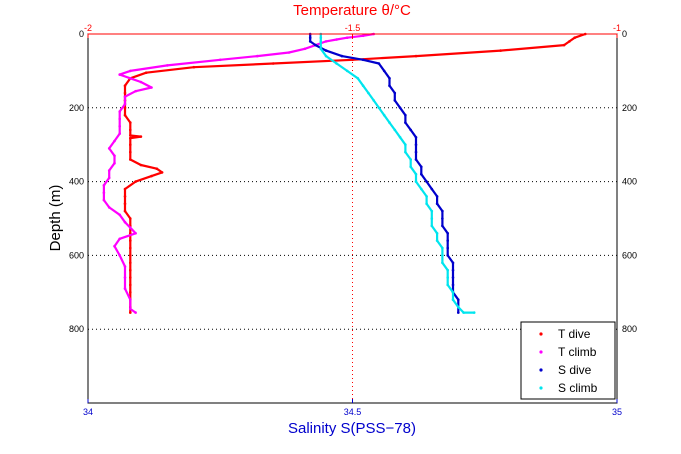  Describe the element at coordinates (575, 370) in the screenshot. I see `legend-label: S dive` at that location.